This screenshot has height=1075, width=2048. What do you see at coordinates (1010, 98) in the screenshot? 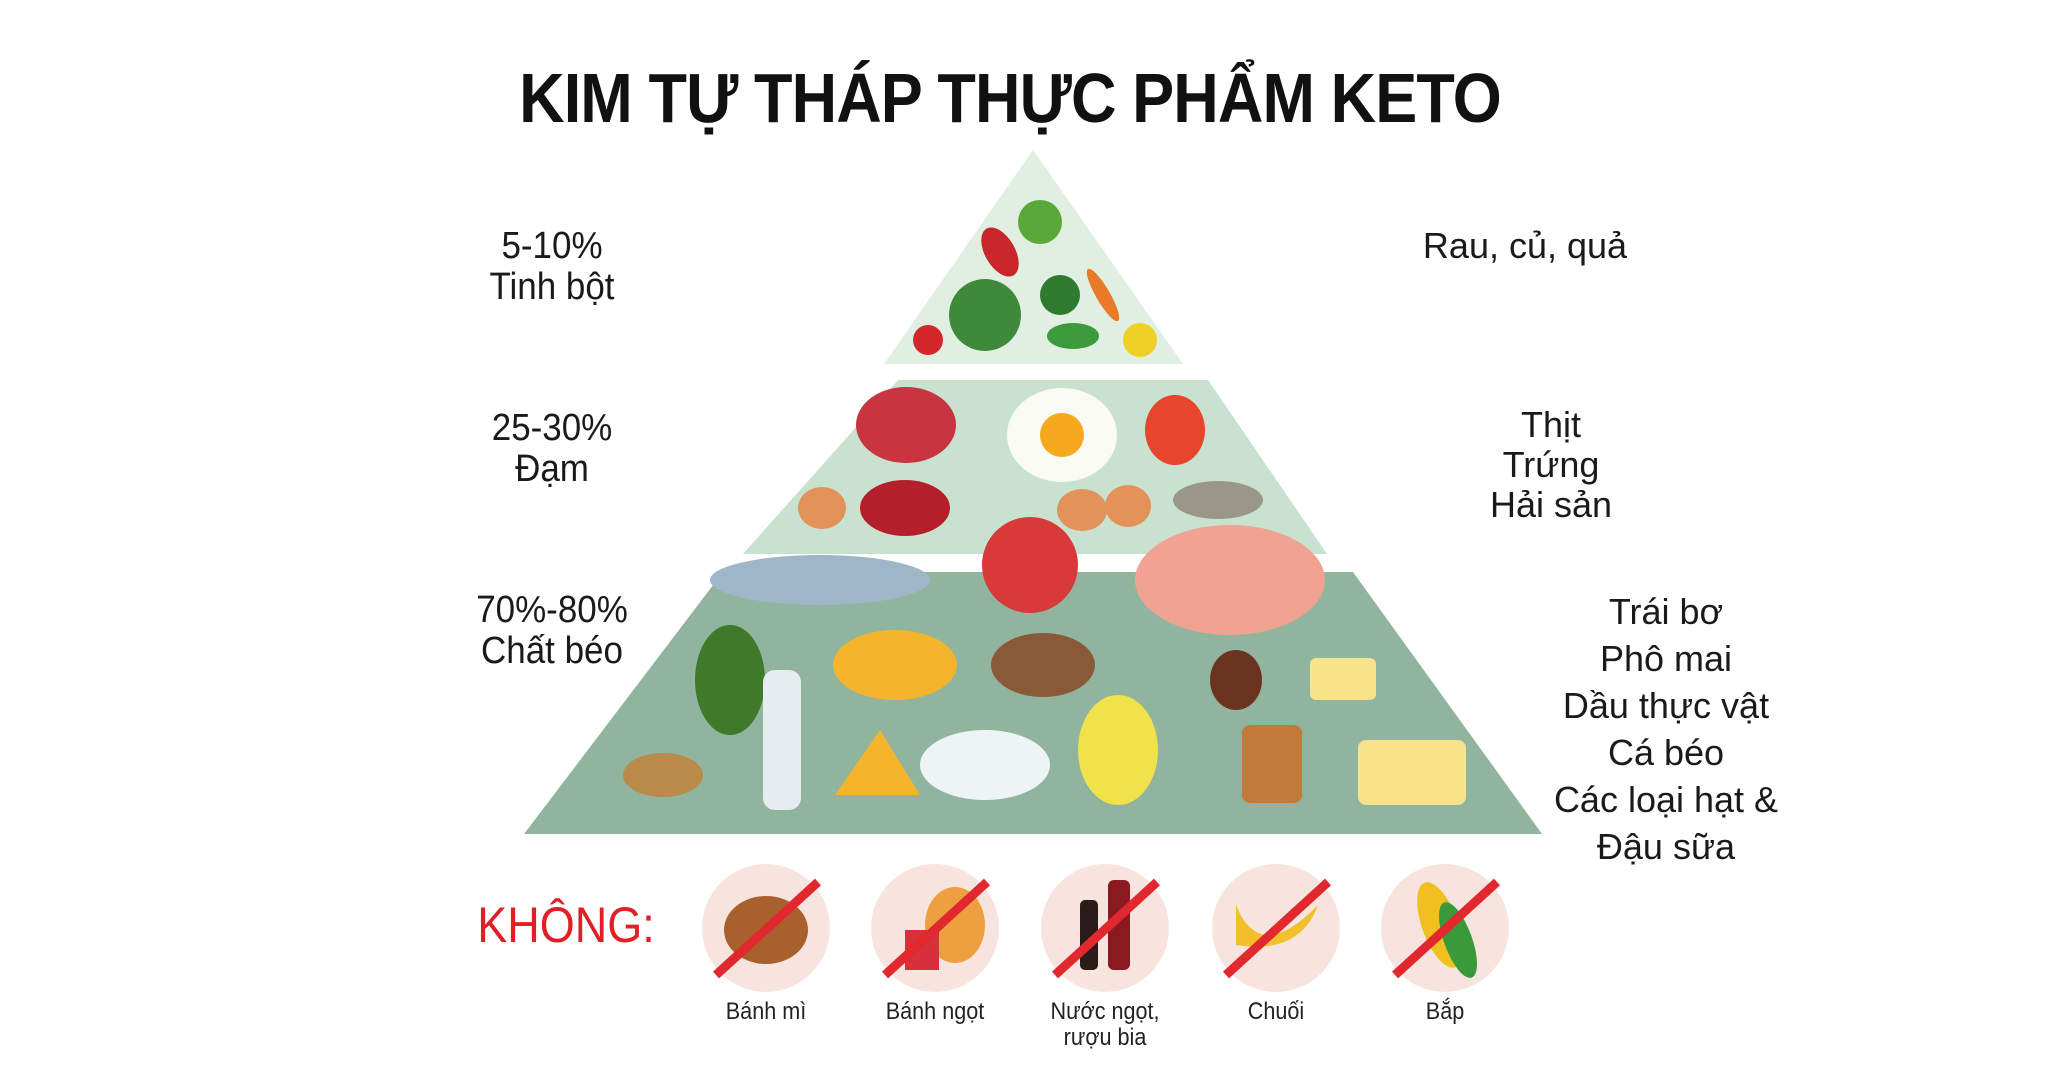
I see `page-title: KIM TỰ THÁP THỰC PHẨM KETO` at bounding box center [1010, 98].